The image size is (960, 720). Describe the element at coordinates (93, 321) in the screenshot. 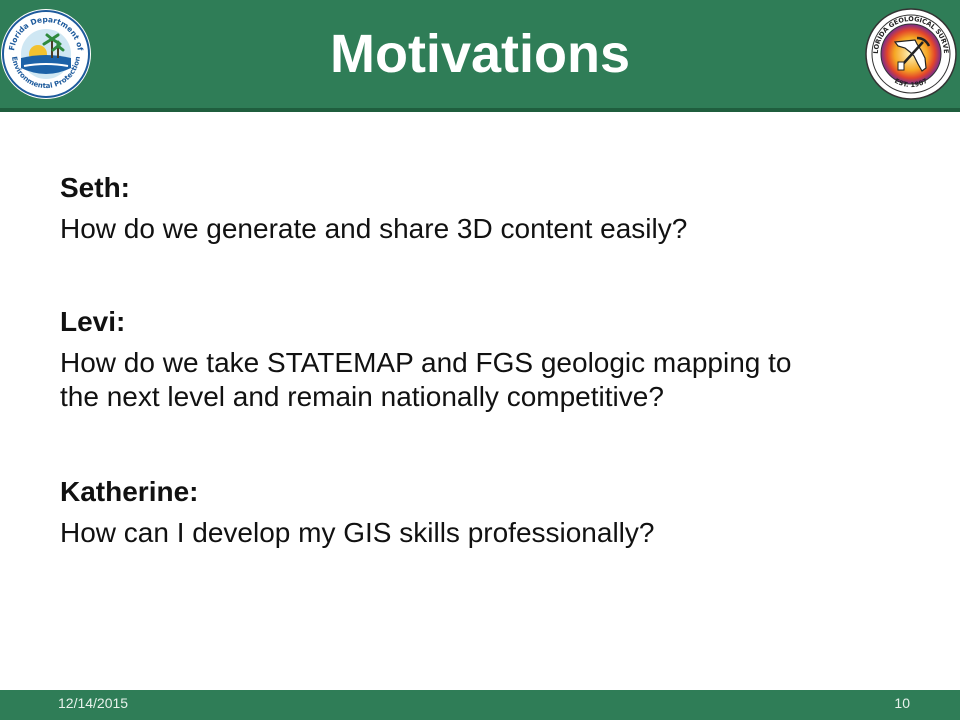

I see `person-name: Levi:` at that location.